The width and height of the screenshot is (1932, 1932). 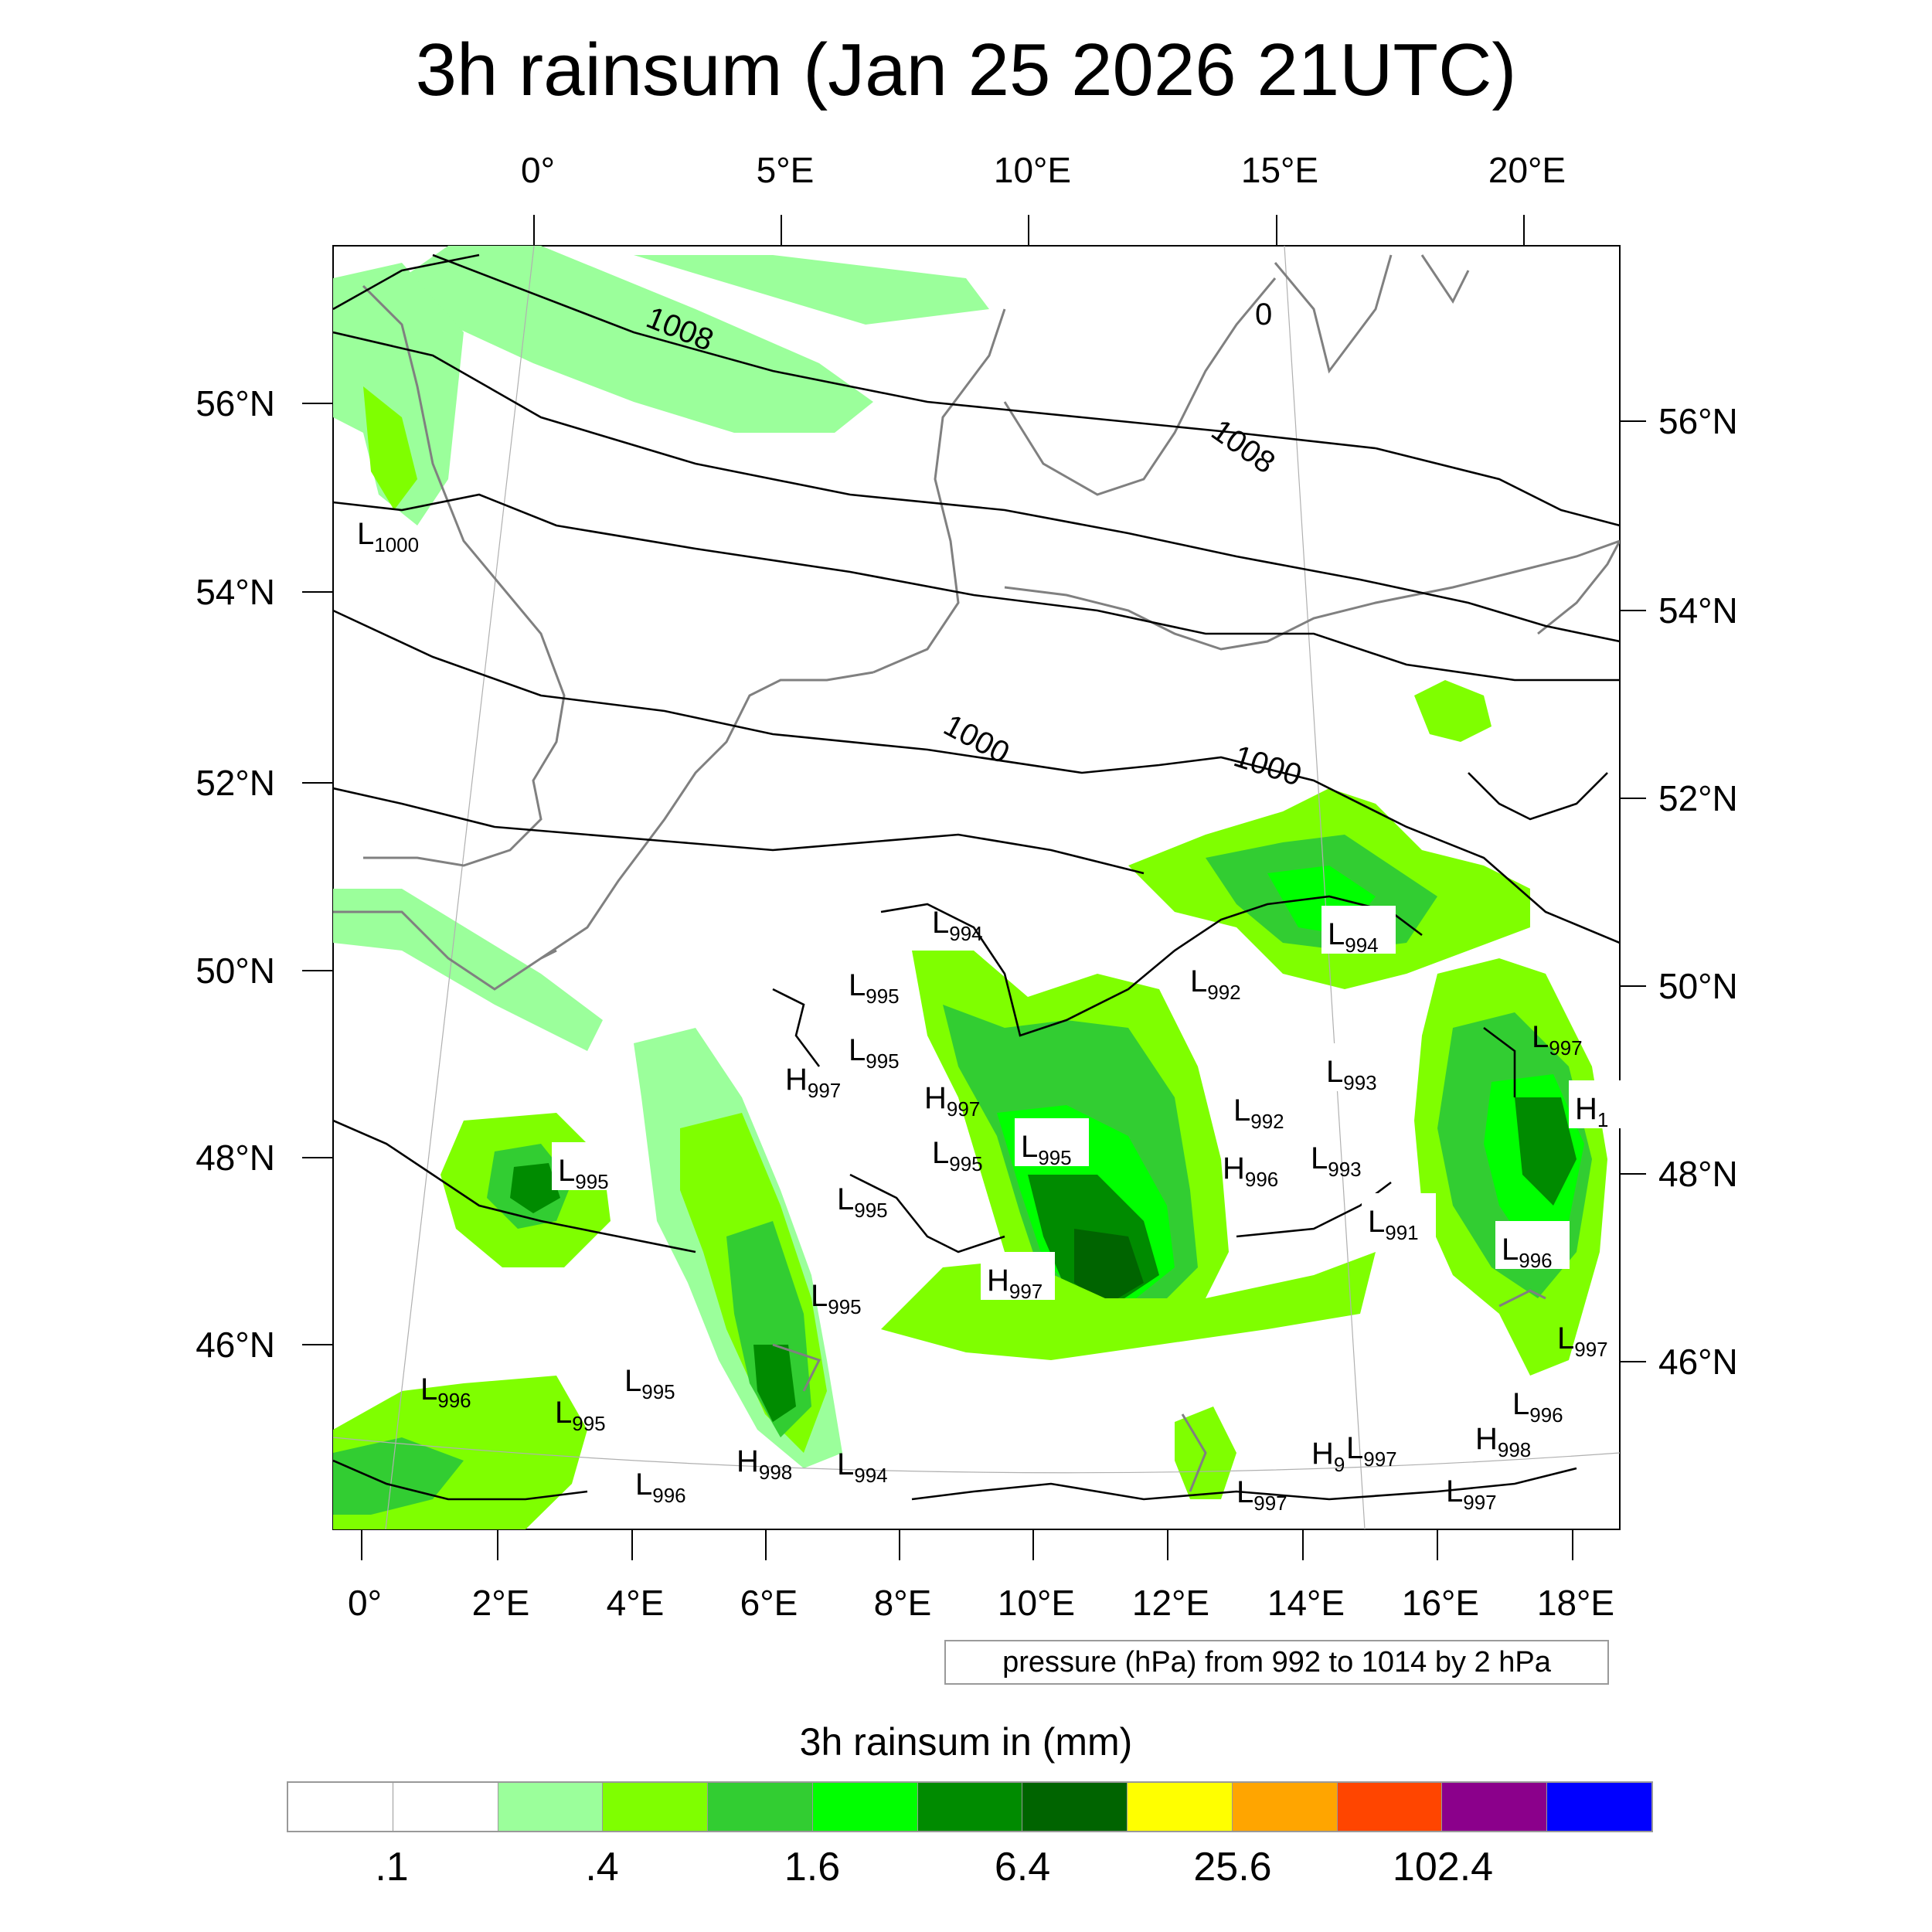 What do you see at coordinates (392, 1867) in the screenshot?
I see `colorbar-label: .1` at bounding box center [392, 1867].